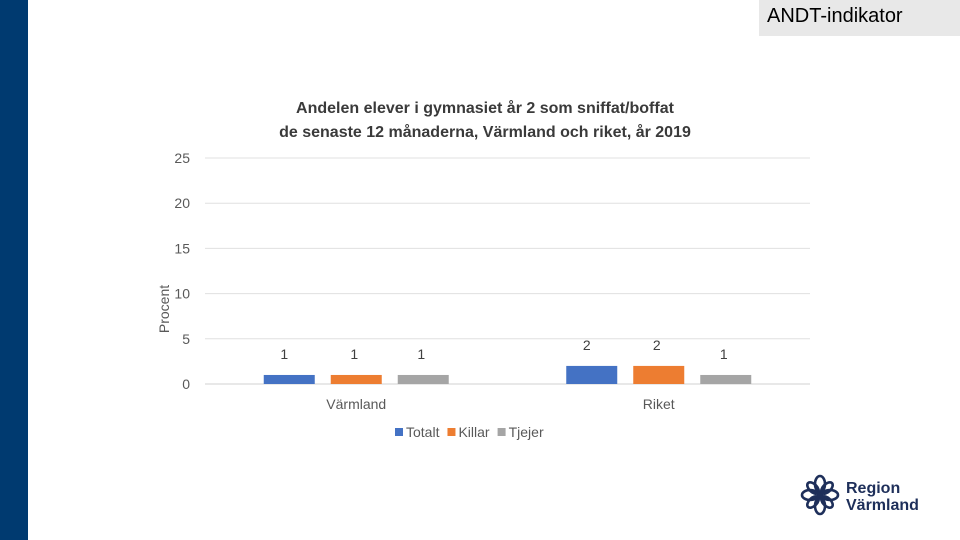 This screenshot has height=540, width=960. I want to click on y-tick-label: 15, so click(182, 248).